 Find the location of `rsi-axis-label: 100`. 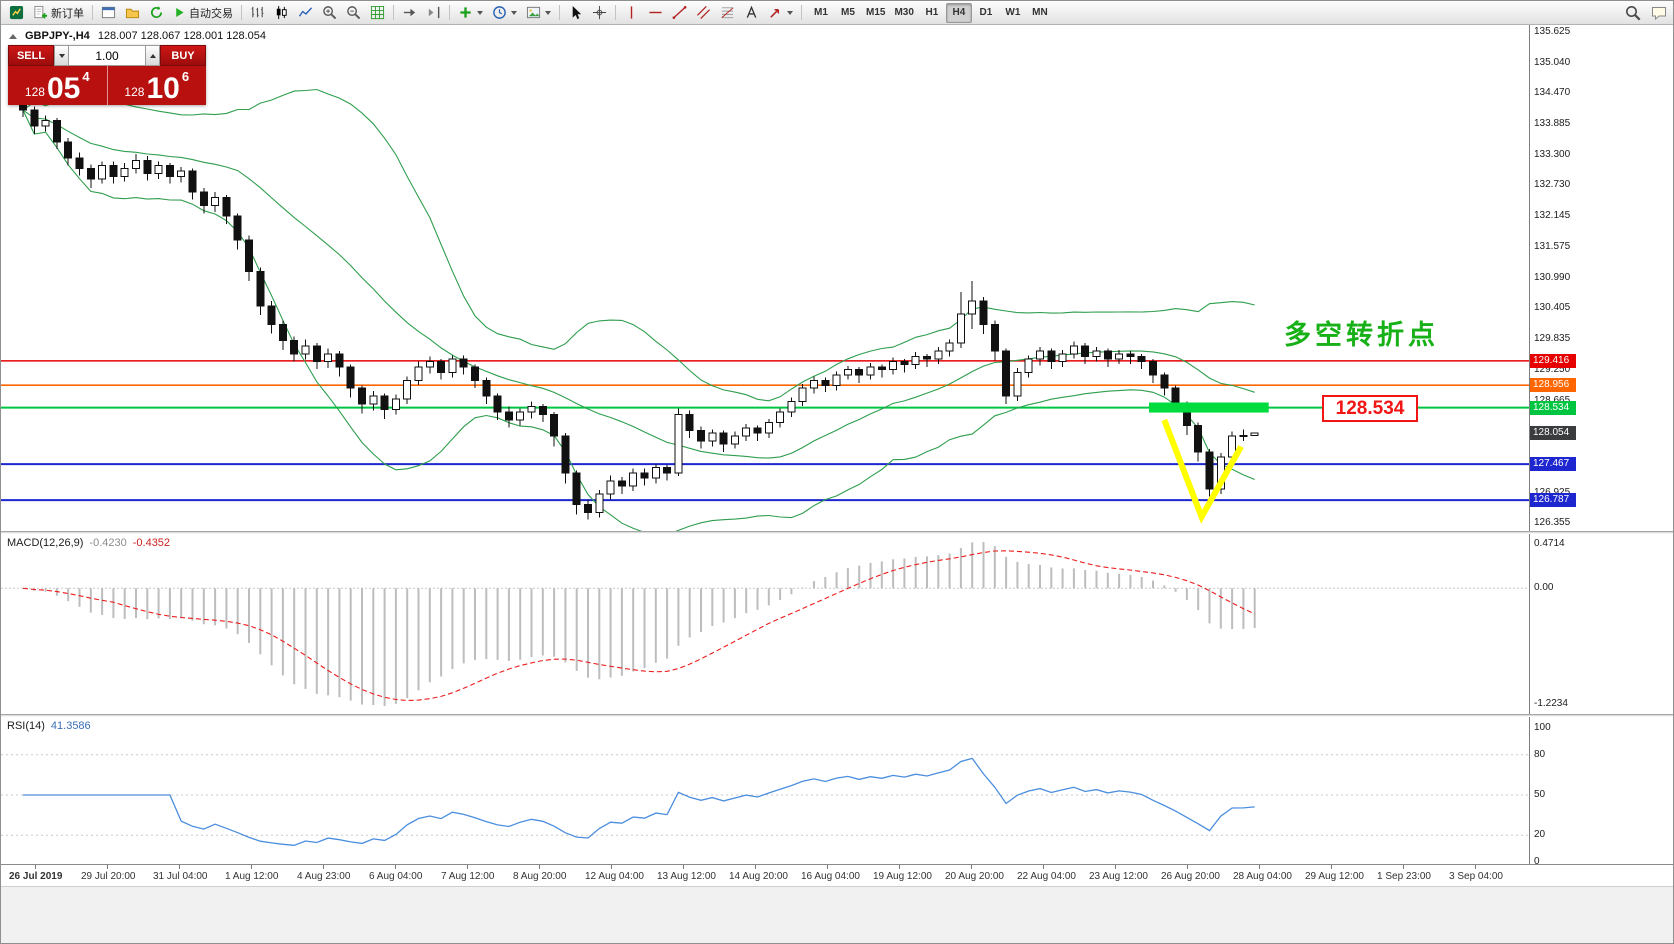

rsi-axis-label: 100 is located at coordinates (1542, 727).